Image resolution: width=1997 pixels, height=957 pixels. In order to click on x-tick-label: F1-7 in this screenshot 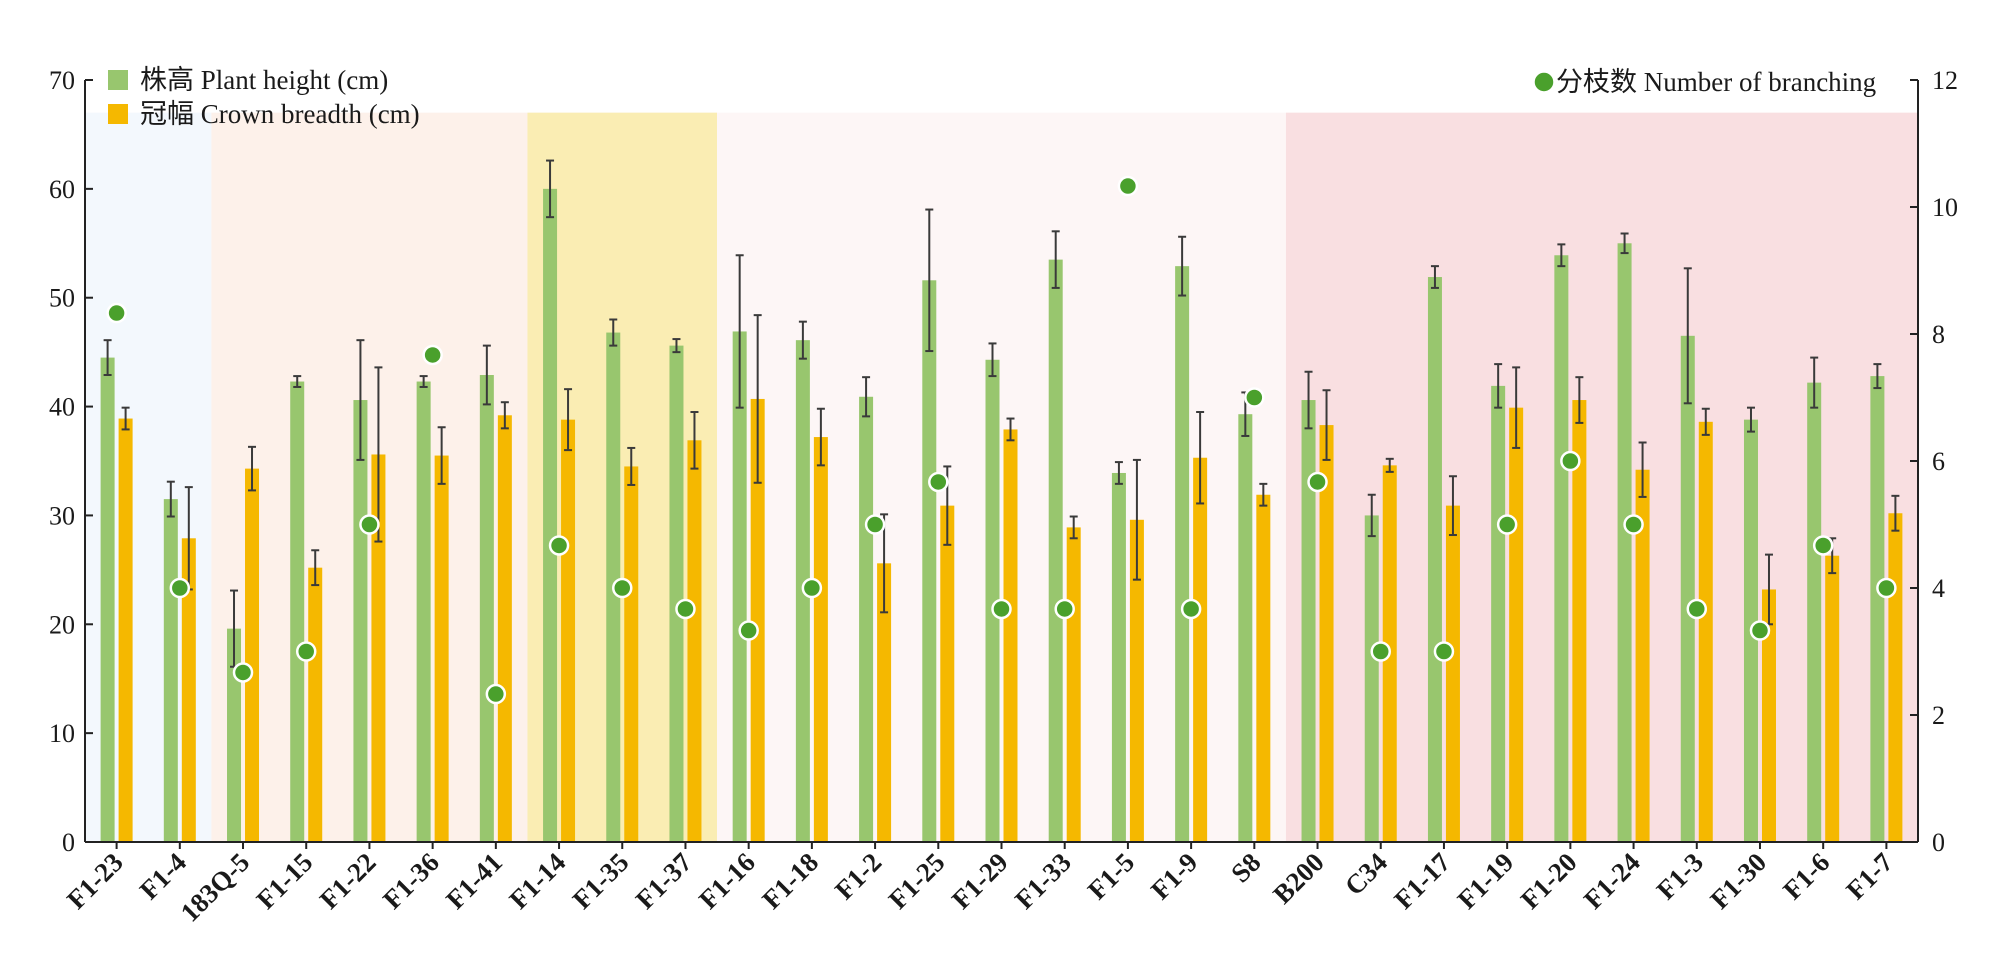, I will do `click(1869, 876)`.